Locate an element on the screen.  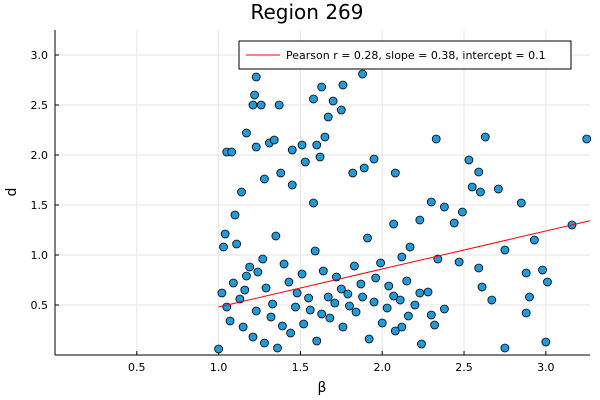
x-axis-label: β is located at coordinates (322, 388).